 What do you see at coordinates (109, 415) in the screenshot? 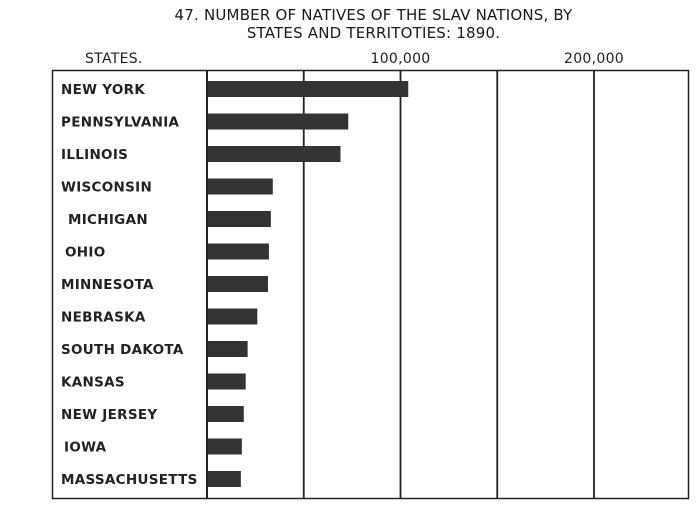
I see `category-label: NEW JERSEY` at bounding box center [109, 415].